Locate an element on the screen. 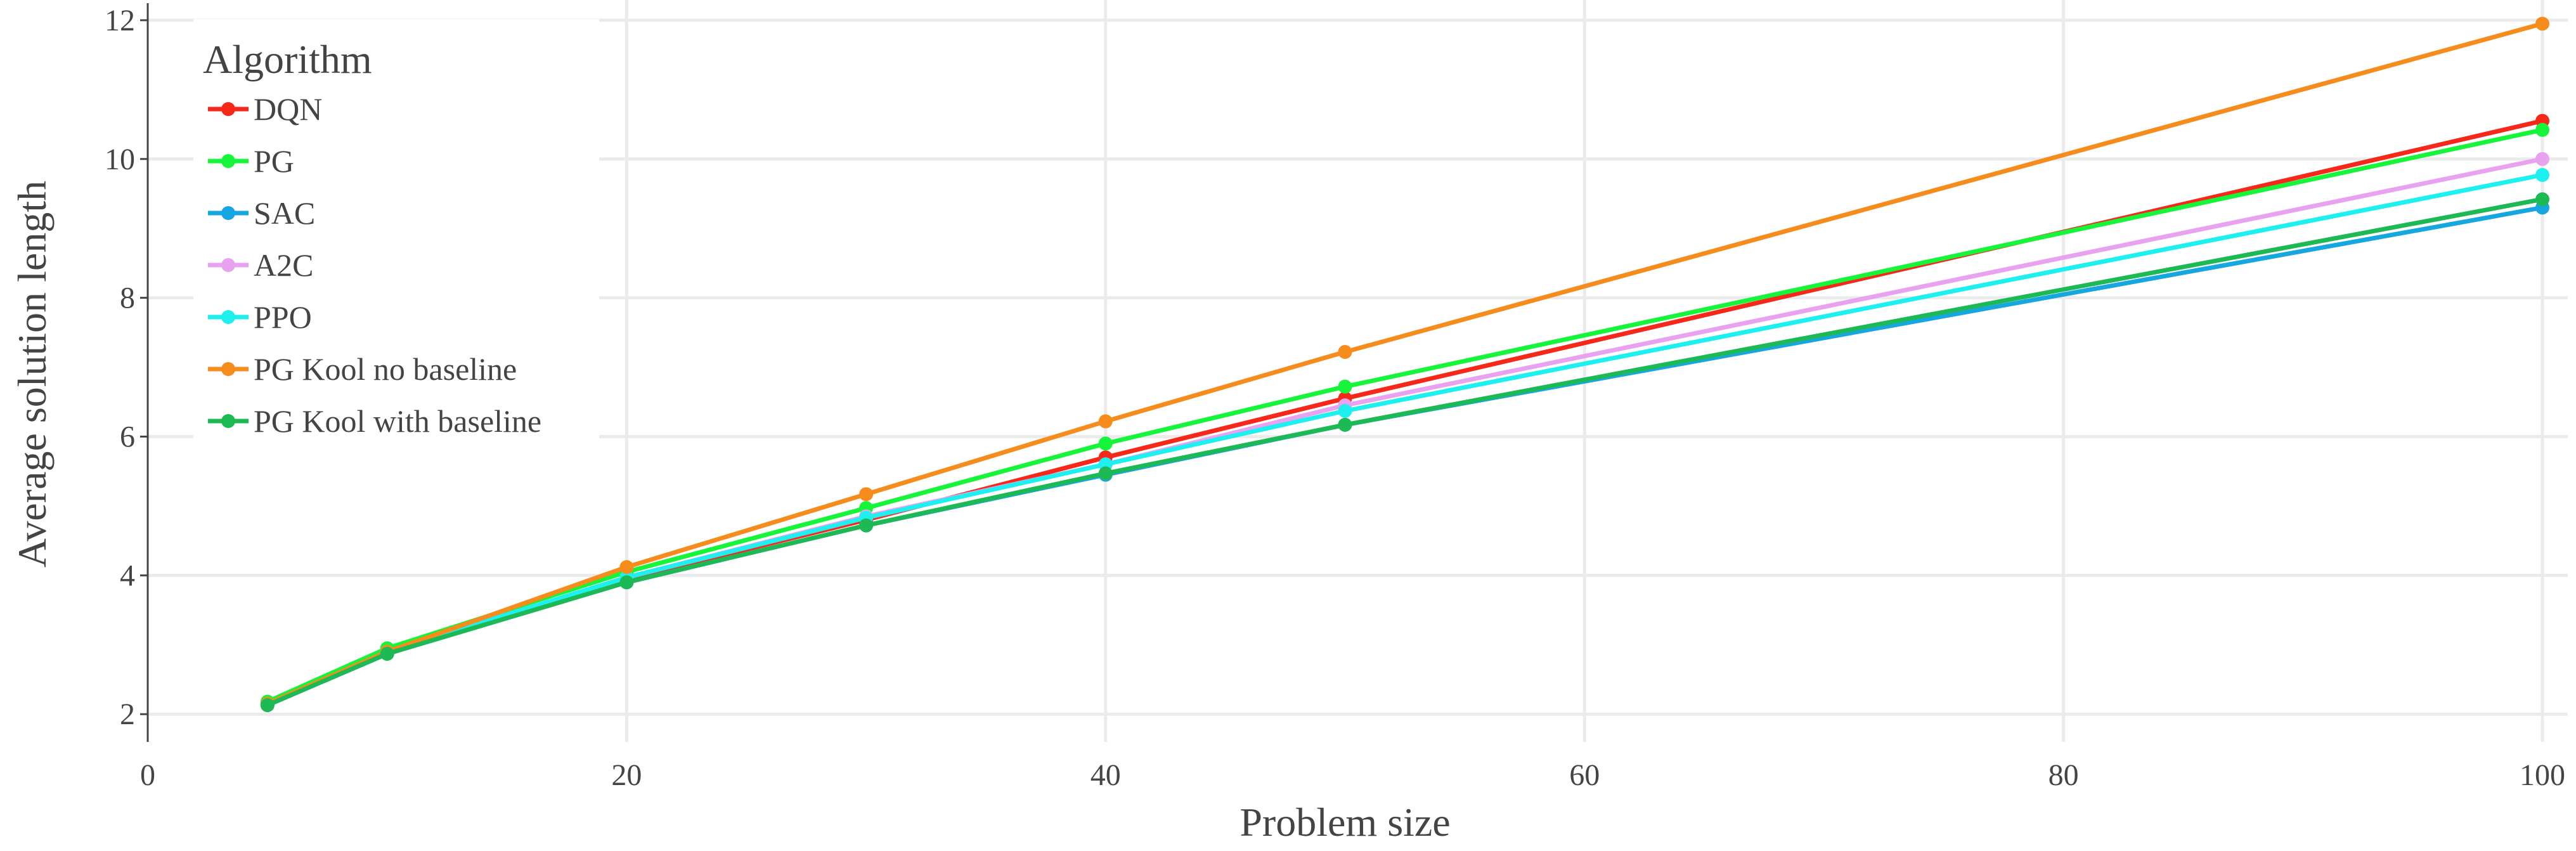 This screenshot has height=851, width=2576. x-tick-label: 20 is located at coordinates (626, 775).